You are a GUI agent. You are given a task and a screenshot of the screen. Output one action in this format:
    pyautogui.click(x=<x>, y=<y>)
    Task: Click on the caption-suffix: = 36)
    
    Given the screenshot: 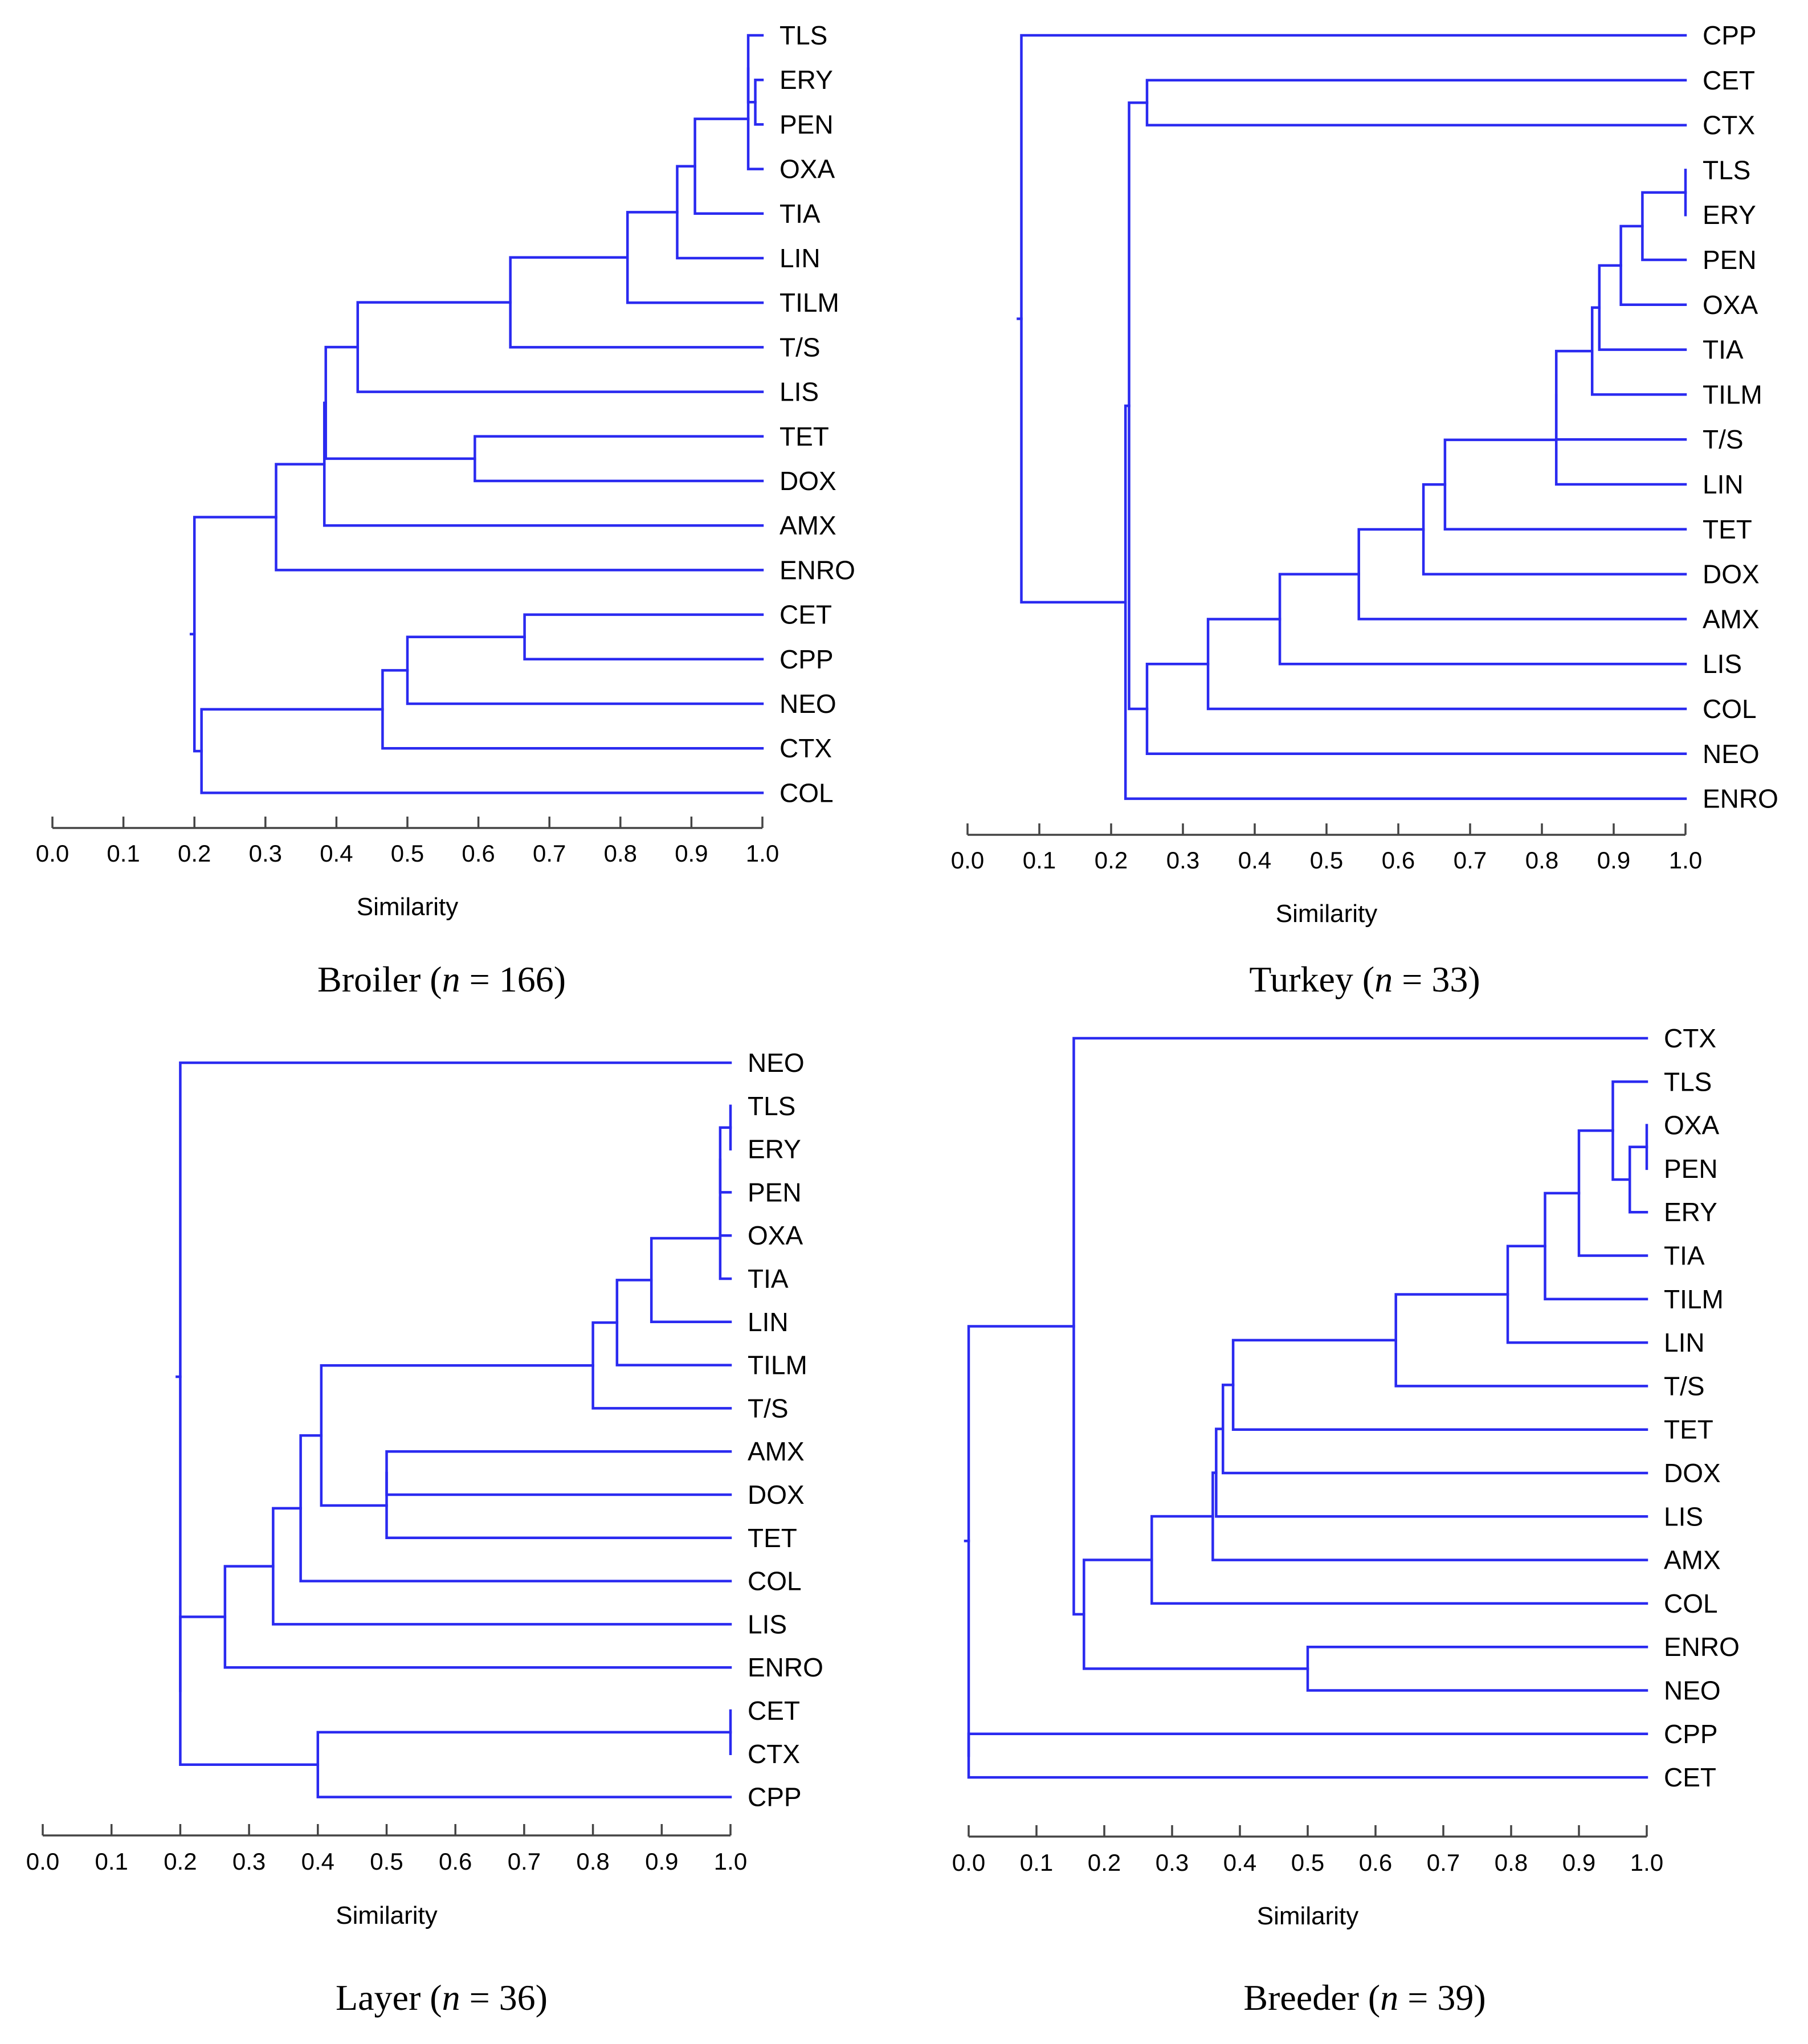 What is the action you would take?
    pyautogui.click(x=504, y=1997)
    